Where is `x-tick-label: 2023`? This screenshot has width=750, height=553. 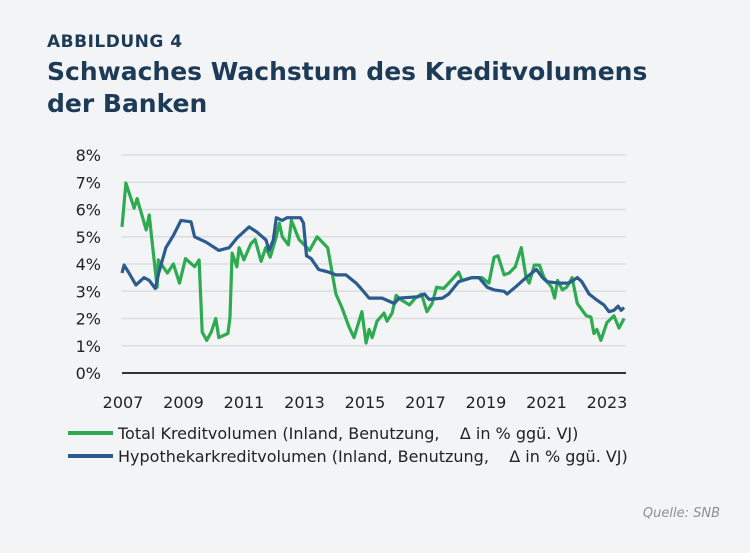 x-tick-label: 2023 is located at coordinates (607, 402).